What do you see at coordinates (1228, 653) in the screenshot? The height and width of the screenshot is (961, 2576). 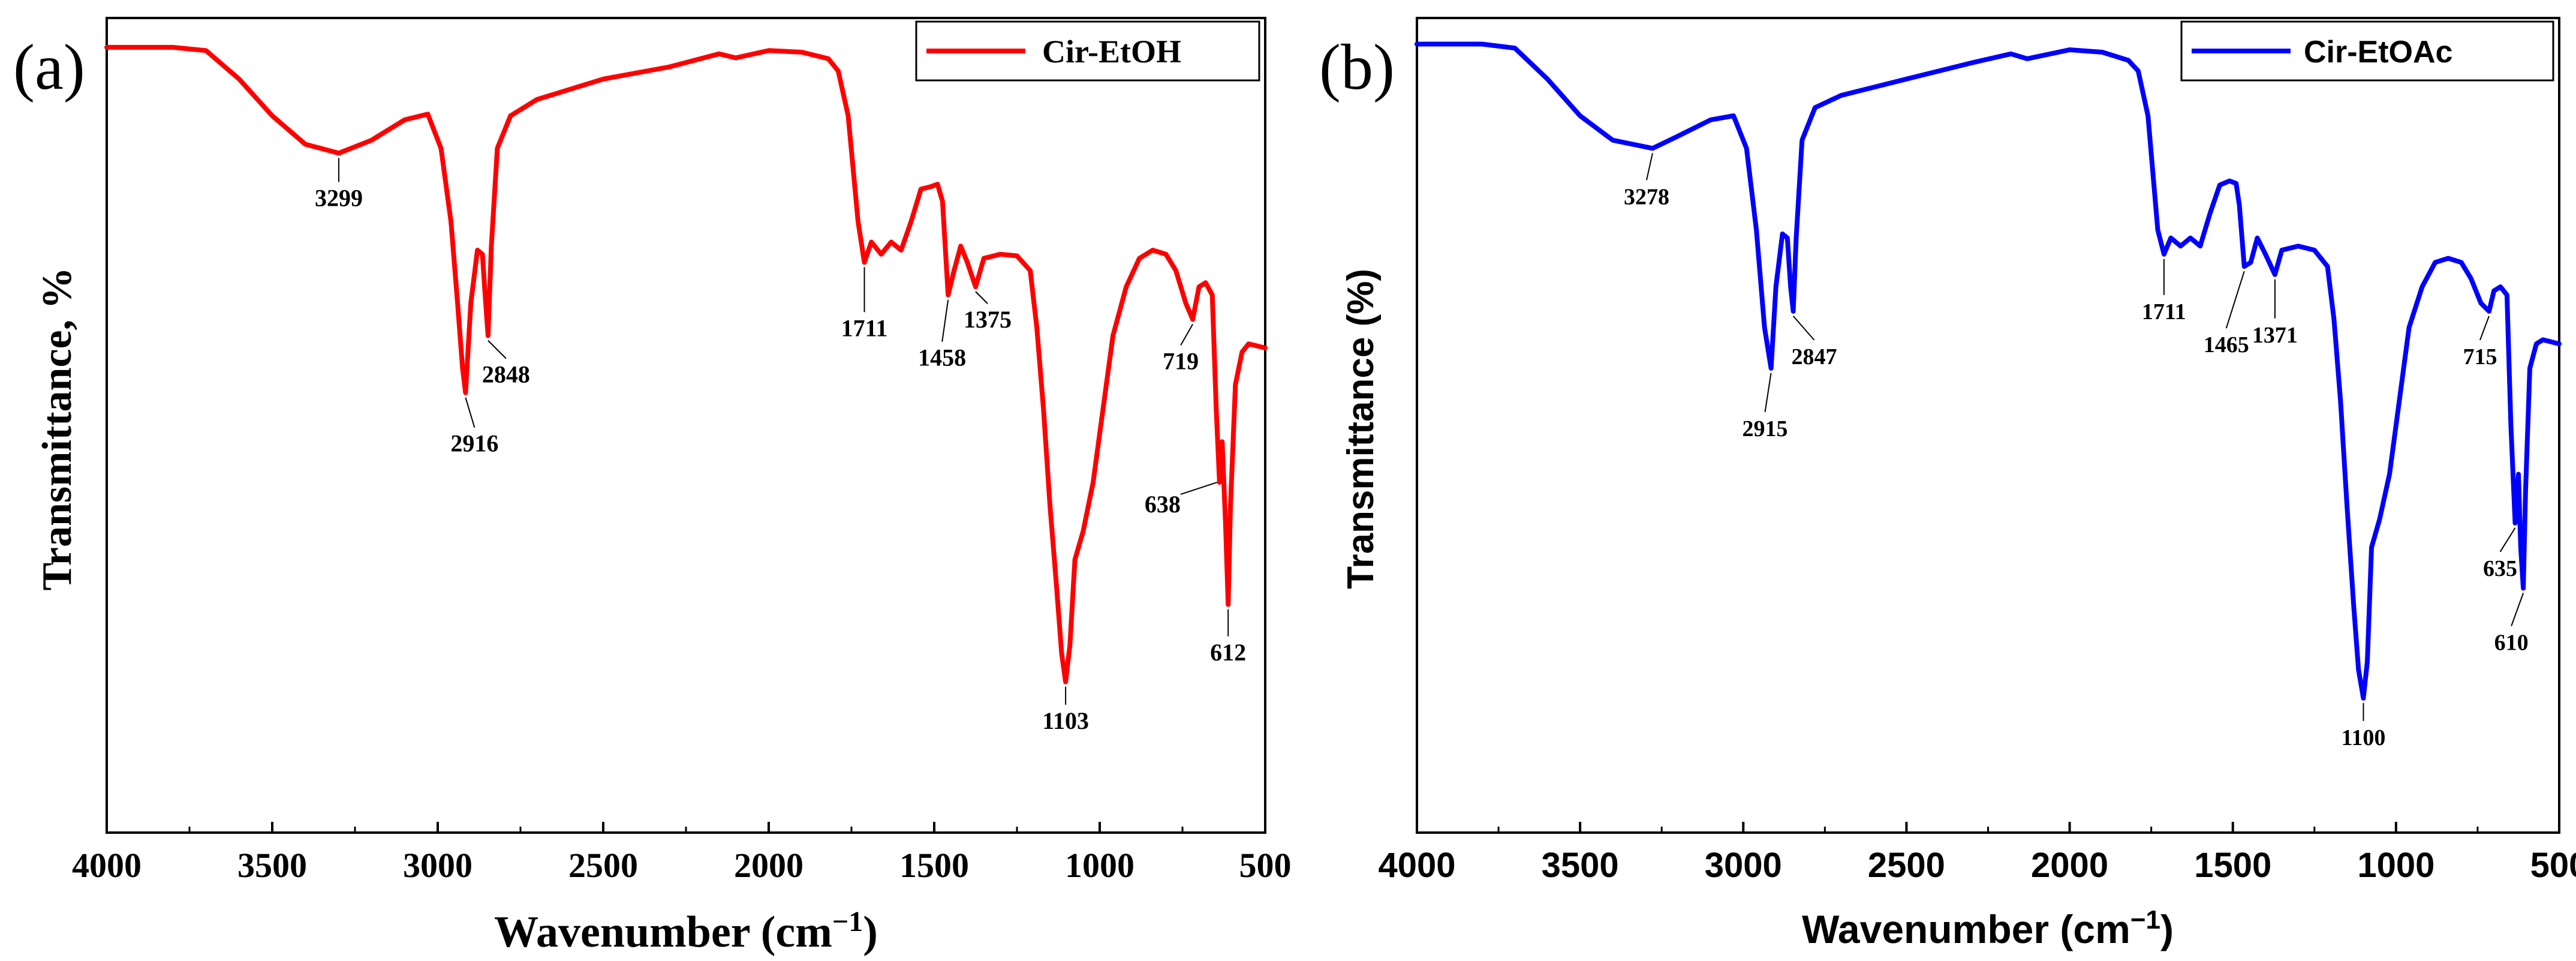 I see `peak-label-612: 612` at bounding box center [1228, 653].